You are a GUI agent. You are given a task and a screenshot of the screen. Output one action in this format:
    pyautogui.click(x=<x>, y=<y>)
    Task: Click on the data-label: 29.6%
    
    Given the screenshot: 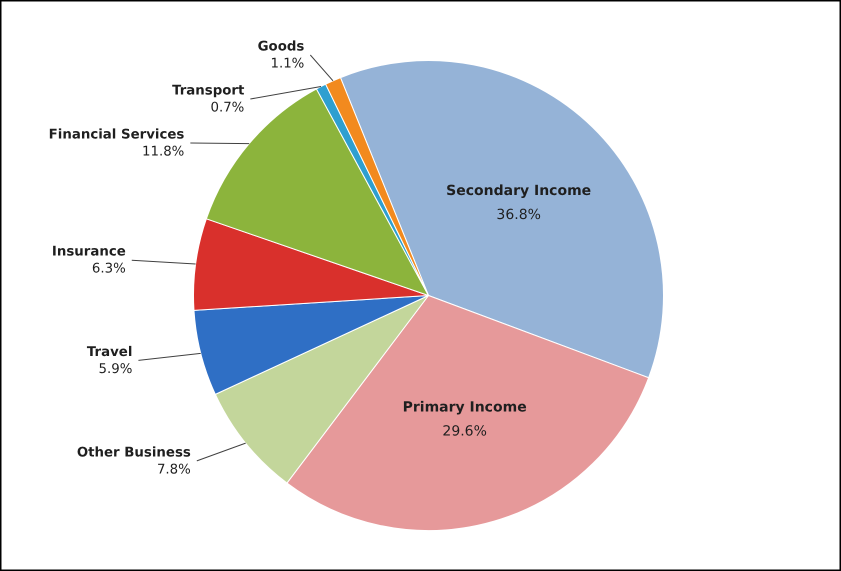 What is the action you would take?
    pyautogui.click(x=464, y=432)
    